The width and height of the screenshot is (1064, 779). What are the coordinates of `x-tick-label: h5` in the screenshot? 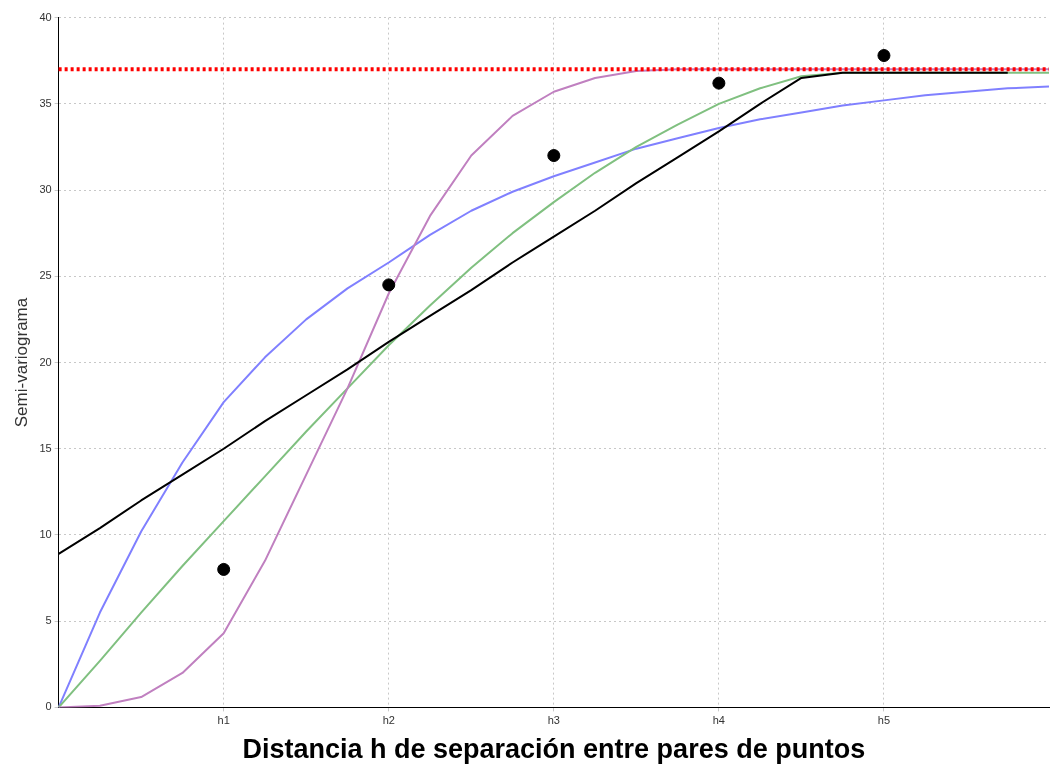 It's located at (884, 720).